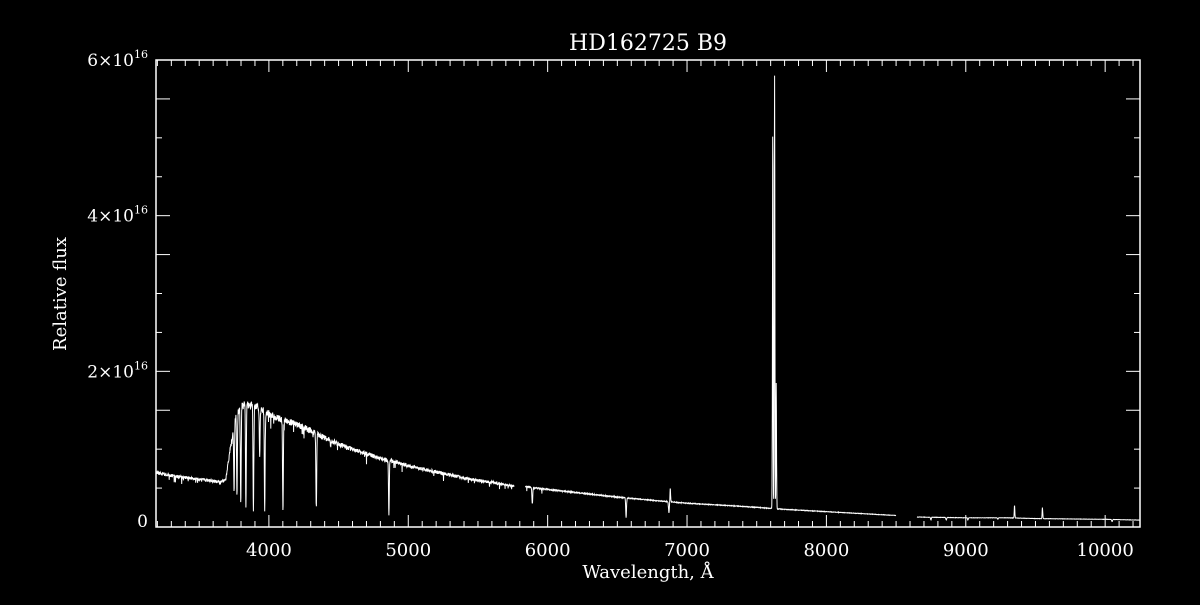  I want to click on y-tick-mantissa: 6×10, so click(110, 61).